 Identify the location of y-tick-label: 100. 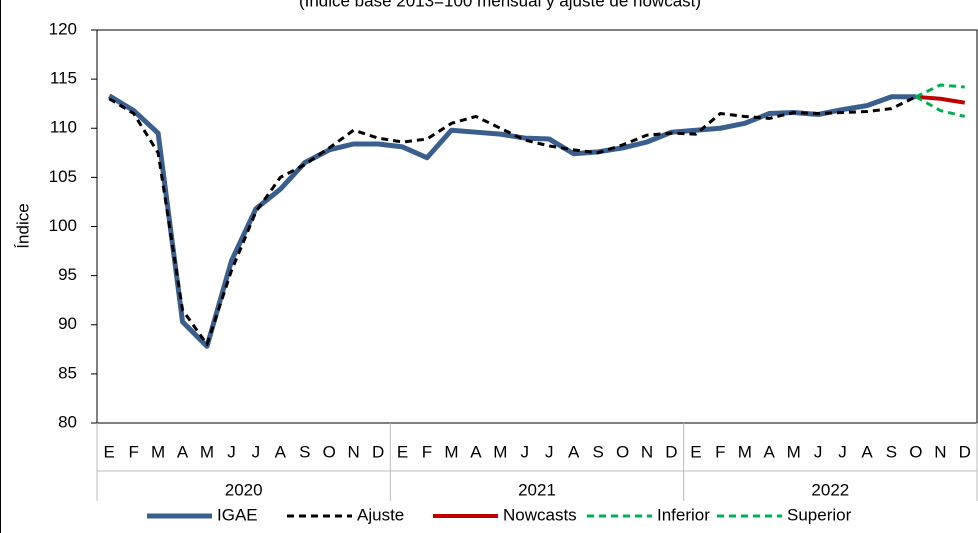
(63, 225).